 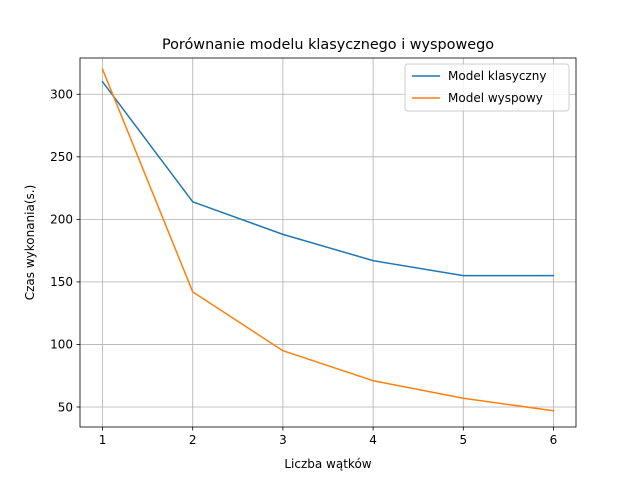 I want to click on x-tick-label: 4, so click(x=373, y=440).